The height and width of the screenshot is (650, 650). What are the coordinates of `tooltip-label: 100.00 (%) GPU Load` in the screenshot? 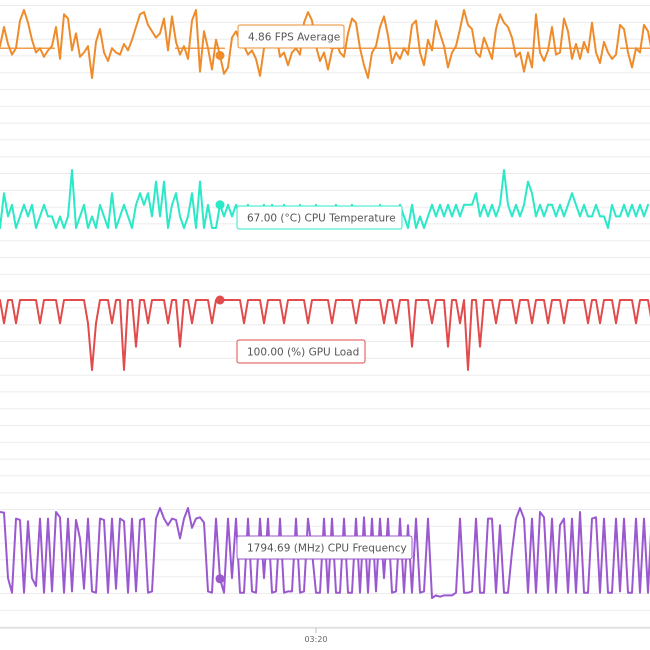 It's located at (303, 353).